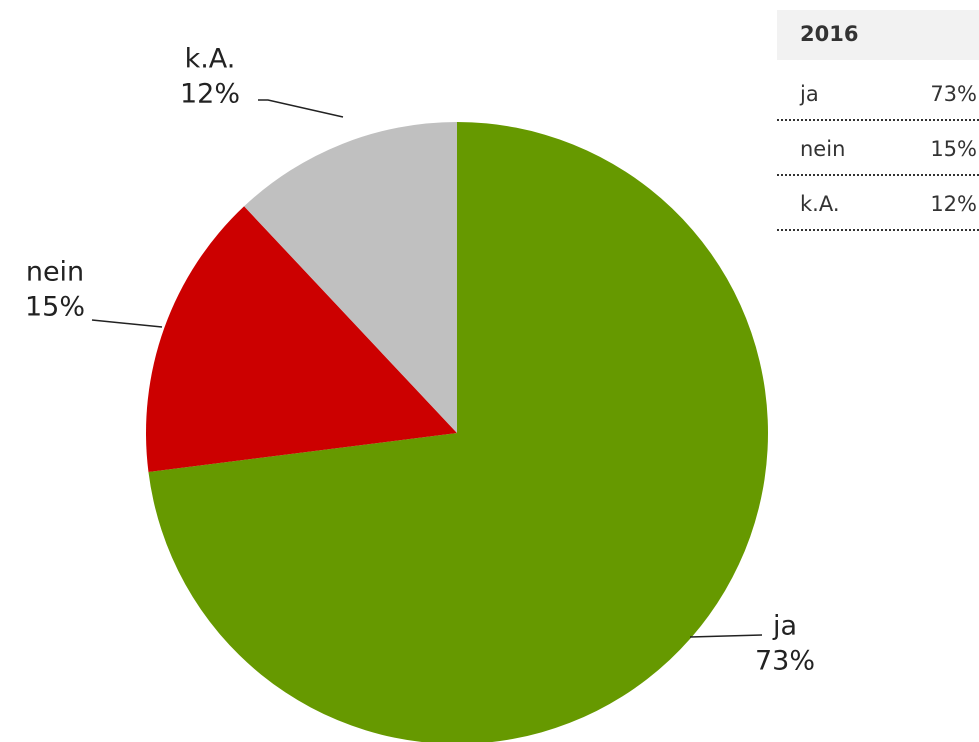 This screenshot has width=979, height=742. Describe the element at coordinates (953, 94) in the screenshot. I see `table-value: 73%` at that location.